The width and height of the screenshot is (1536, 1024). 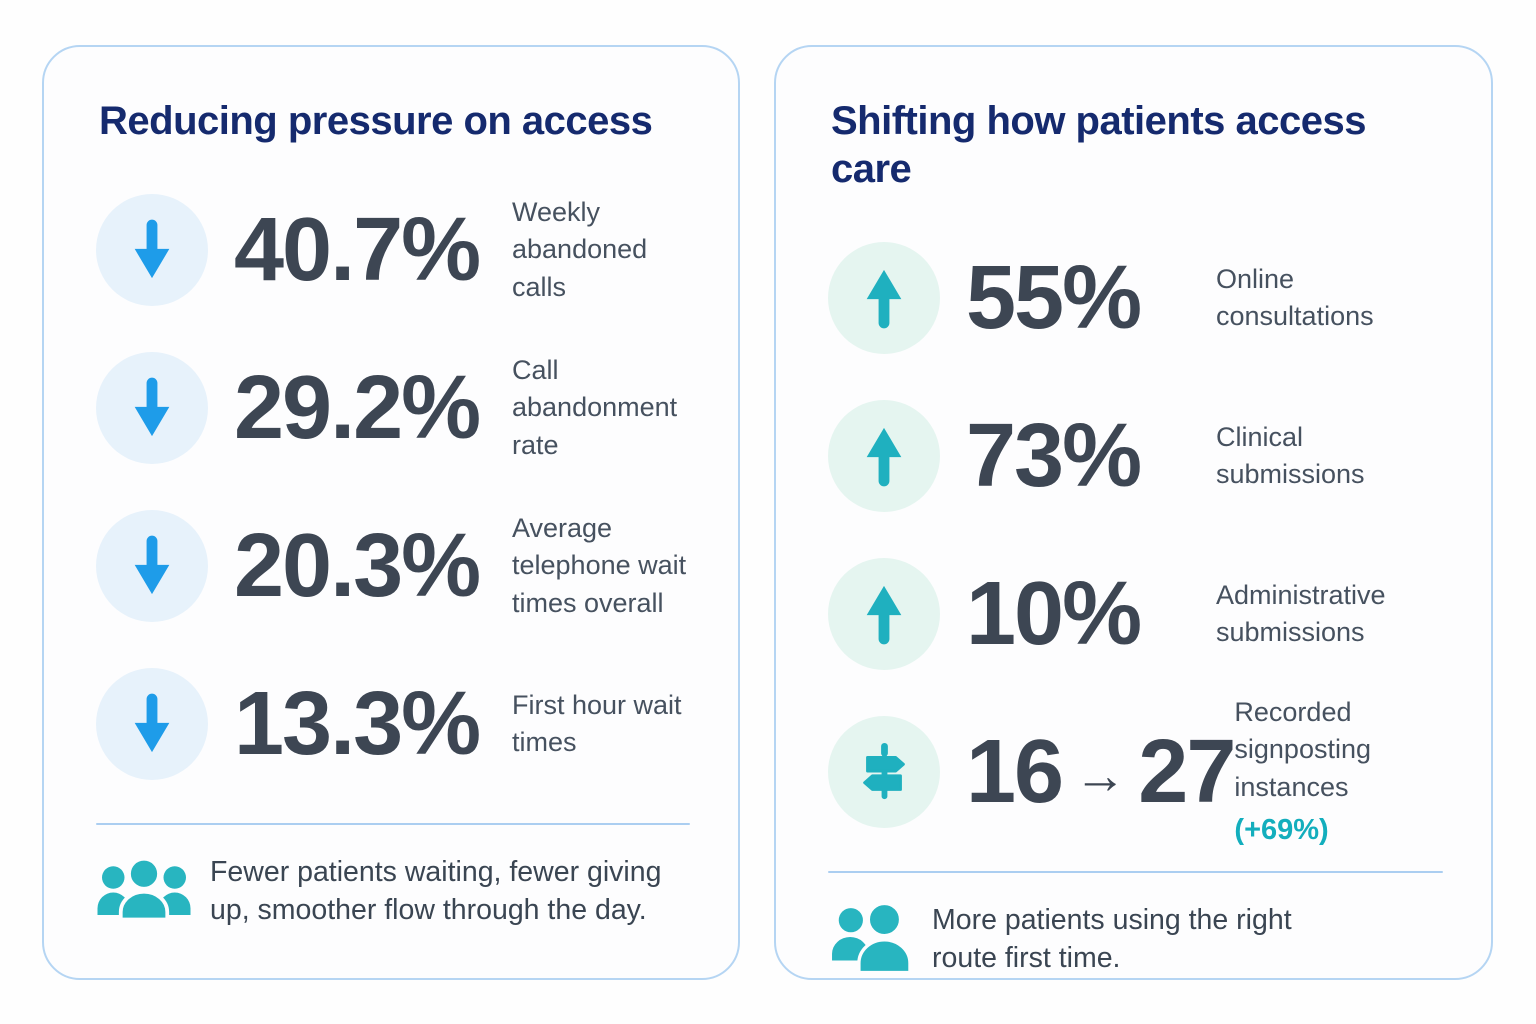 I want to click on stat-value: 13.3%, so click(x=357, y=723).